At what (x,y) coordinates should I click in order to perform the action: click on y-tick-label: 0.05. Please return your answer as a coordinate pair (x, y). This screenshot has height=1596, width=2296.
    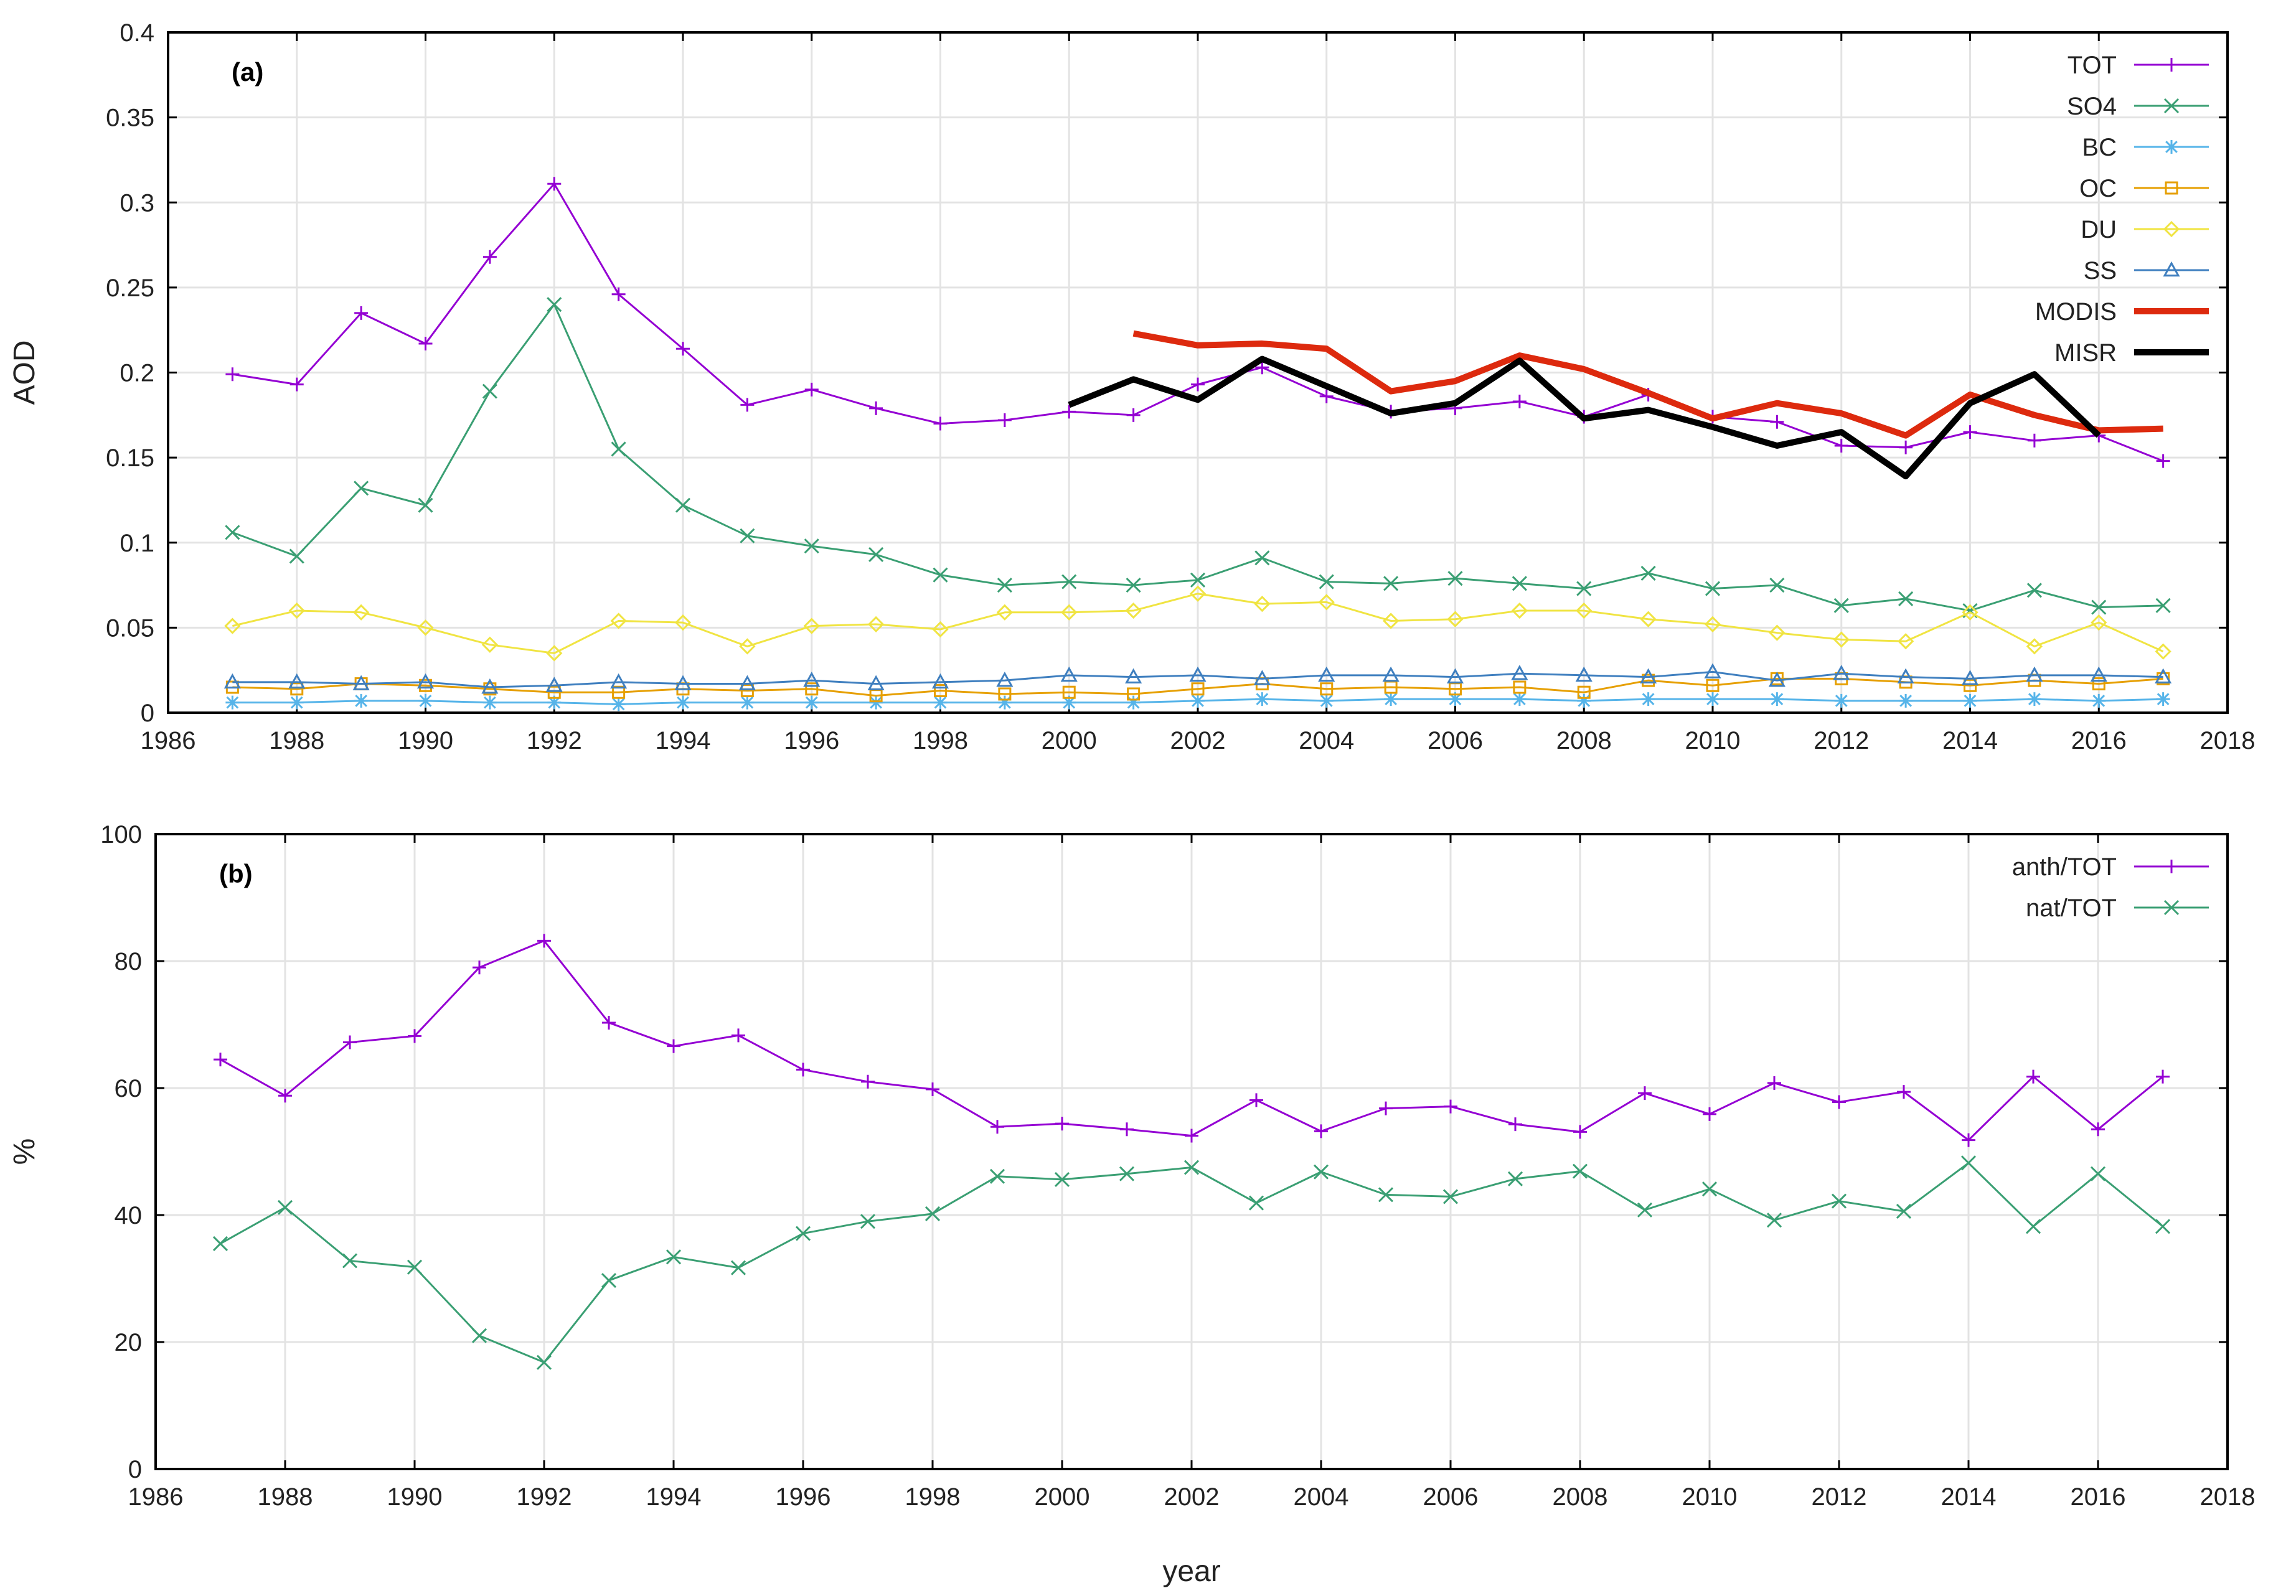
    Looking at the image, I should click on (130, 628).